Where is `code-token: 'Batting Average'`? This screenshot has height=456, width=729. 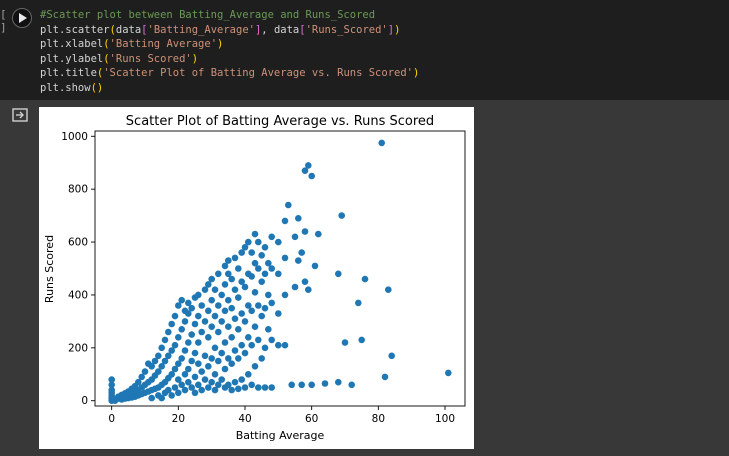 code-token: 'Batting Average' is located at coordinates (163, 44).